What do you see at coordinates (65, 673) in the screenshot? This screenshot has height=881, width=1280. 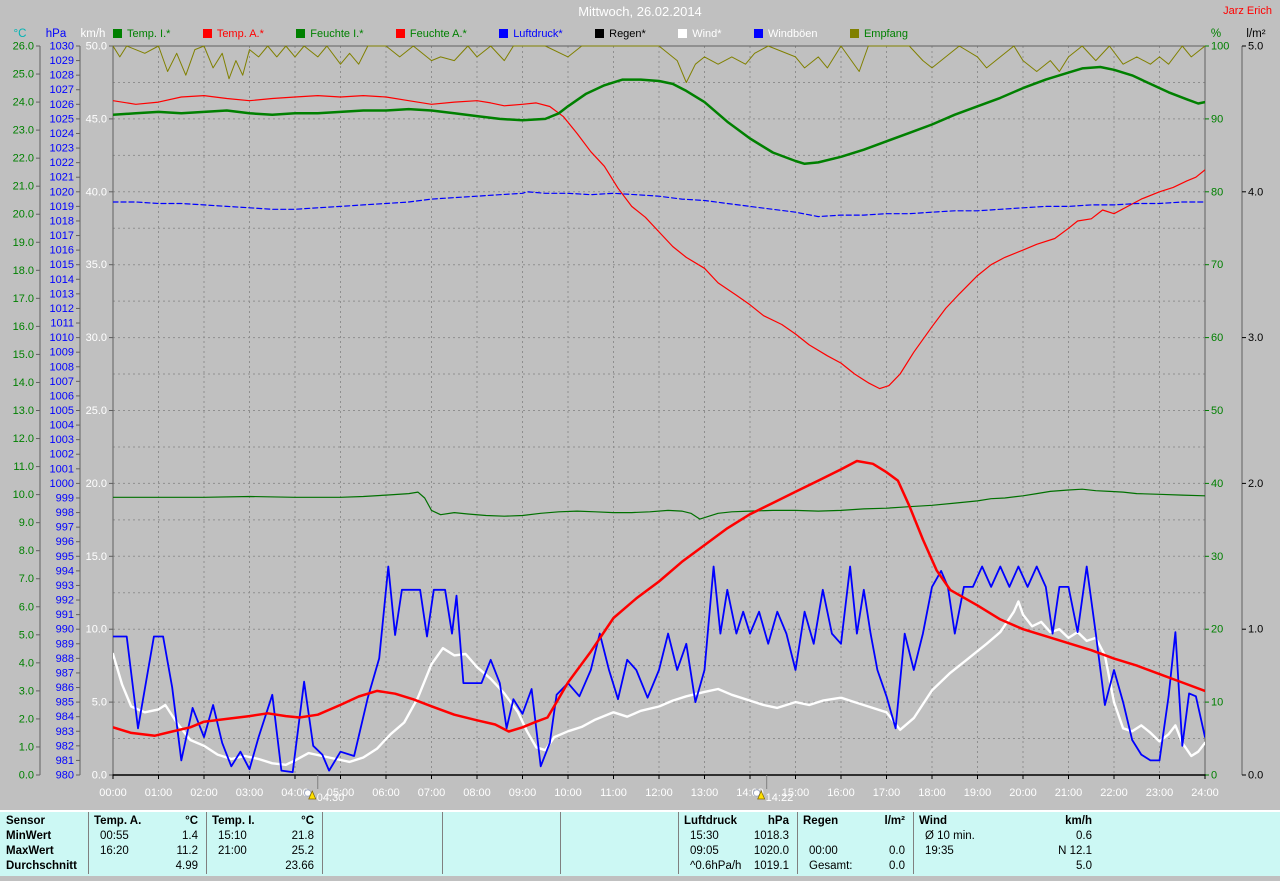 I see `axis-tick-label-hpa: 987` at bounding box center [65, 673].